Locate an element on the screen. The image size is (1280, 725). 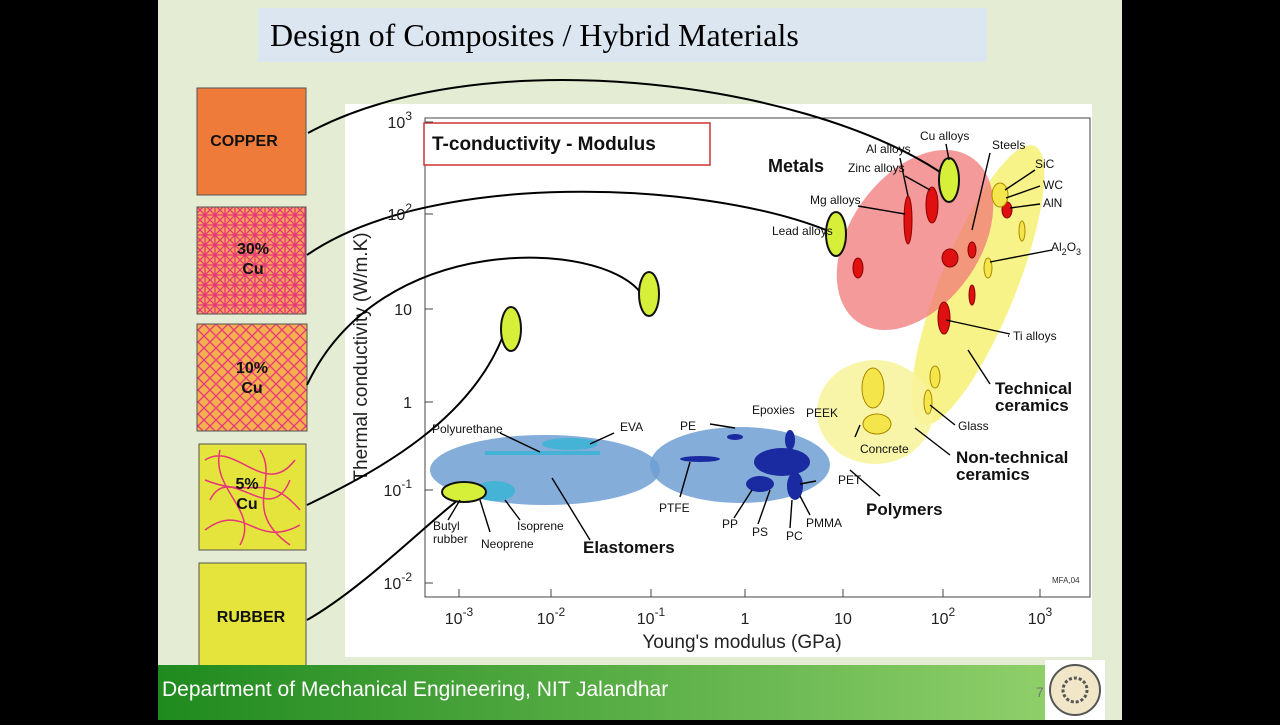
y-axis-label: Thermal conductivity (W/m.K) is located at coordinates (361, 356).